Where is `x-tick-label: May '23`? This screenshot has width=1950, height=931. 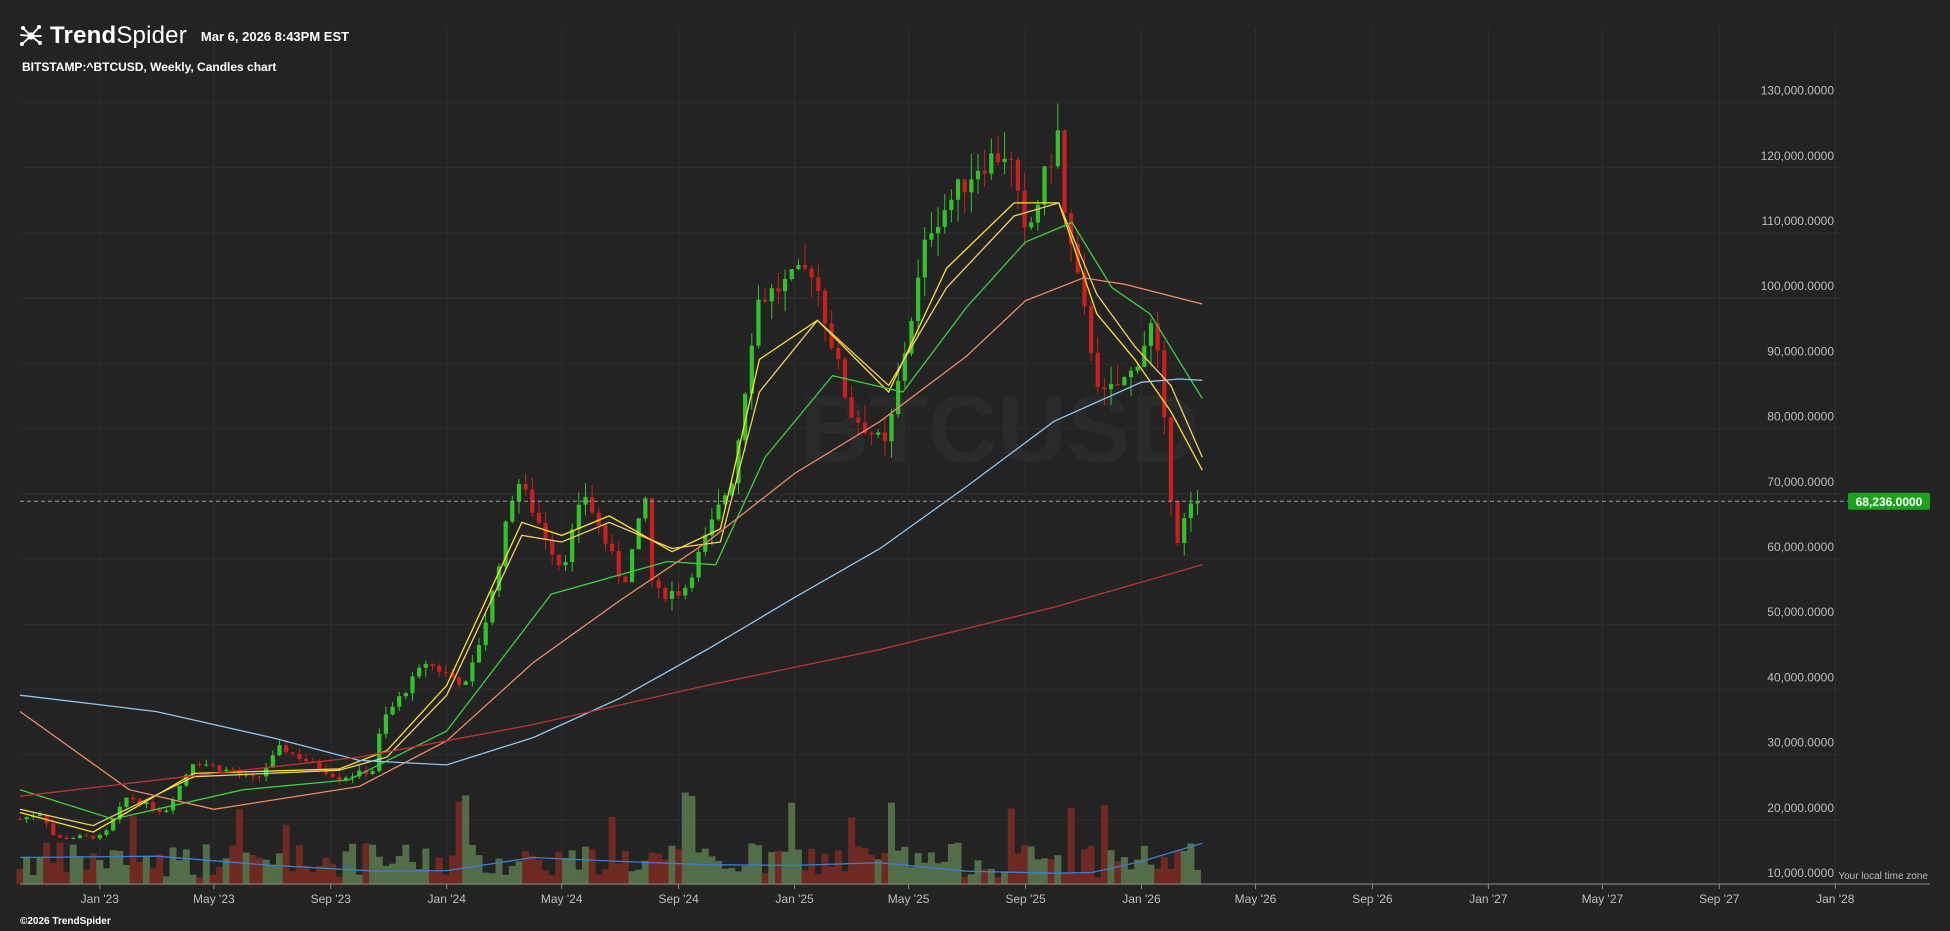
x-tick-label: May '23 is located at coordinates (214, 899).